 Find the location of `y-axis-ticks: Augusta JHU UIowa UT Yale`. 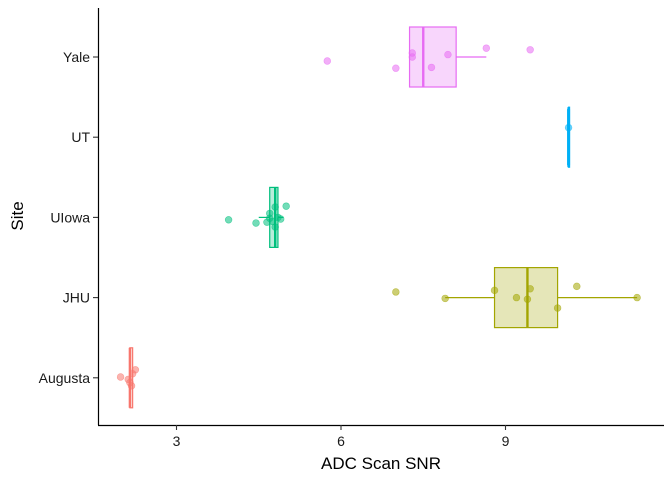

y-axis-ticks: Augusta JHU UIowa UT Yale is located at coordinates (68, 217).